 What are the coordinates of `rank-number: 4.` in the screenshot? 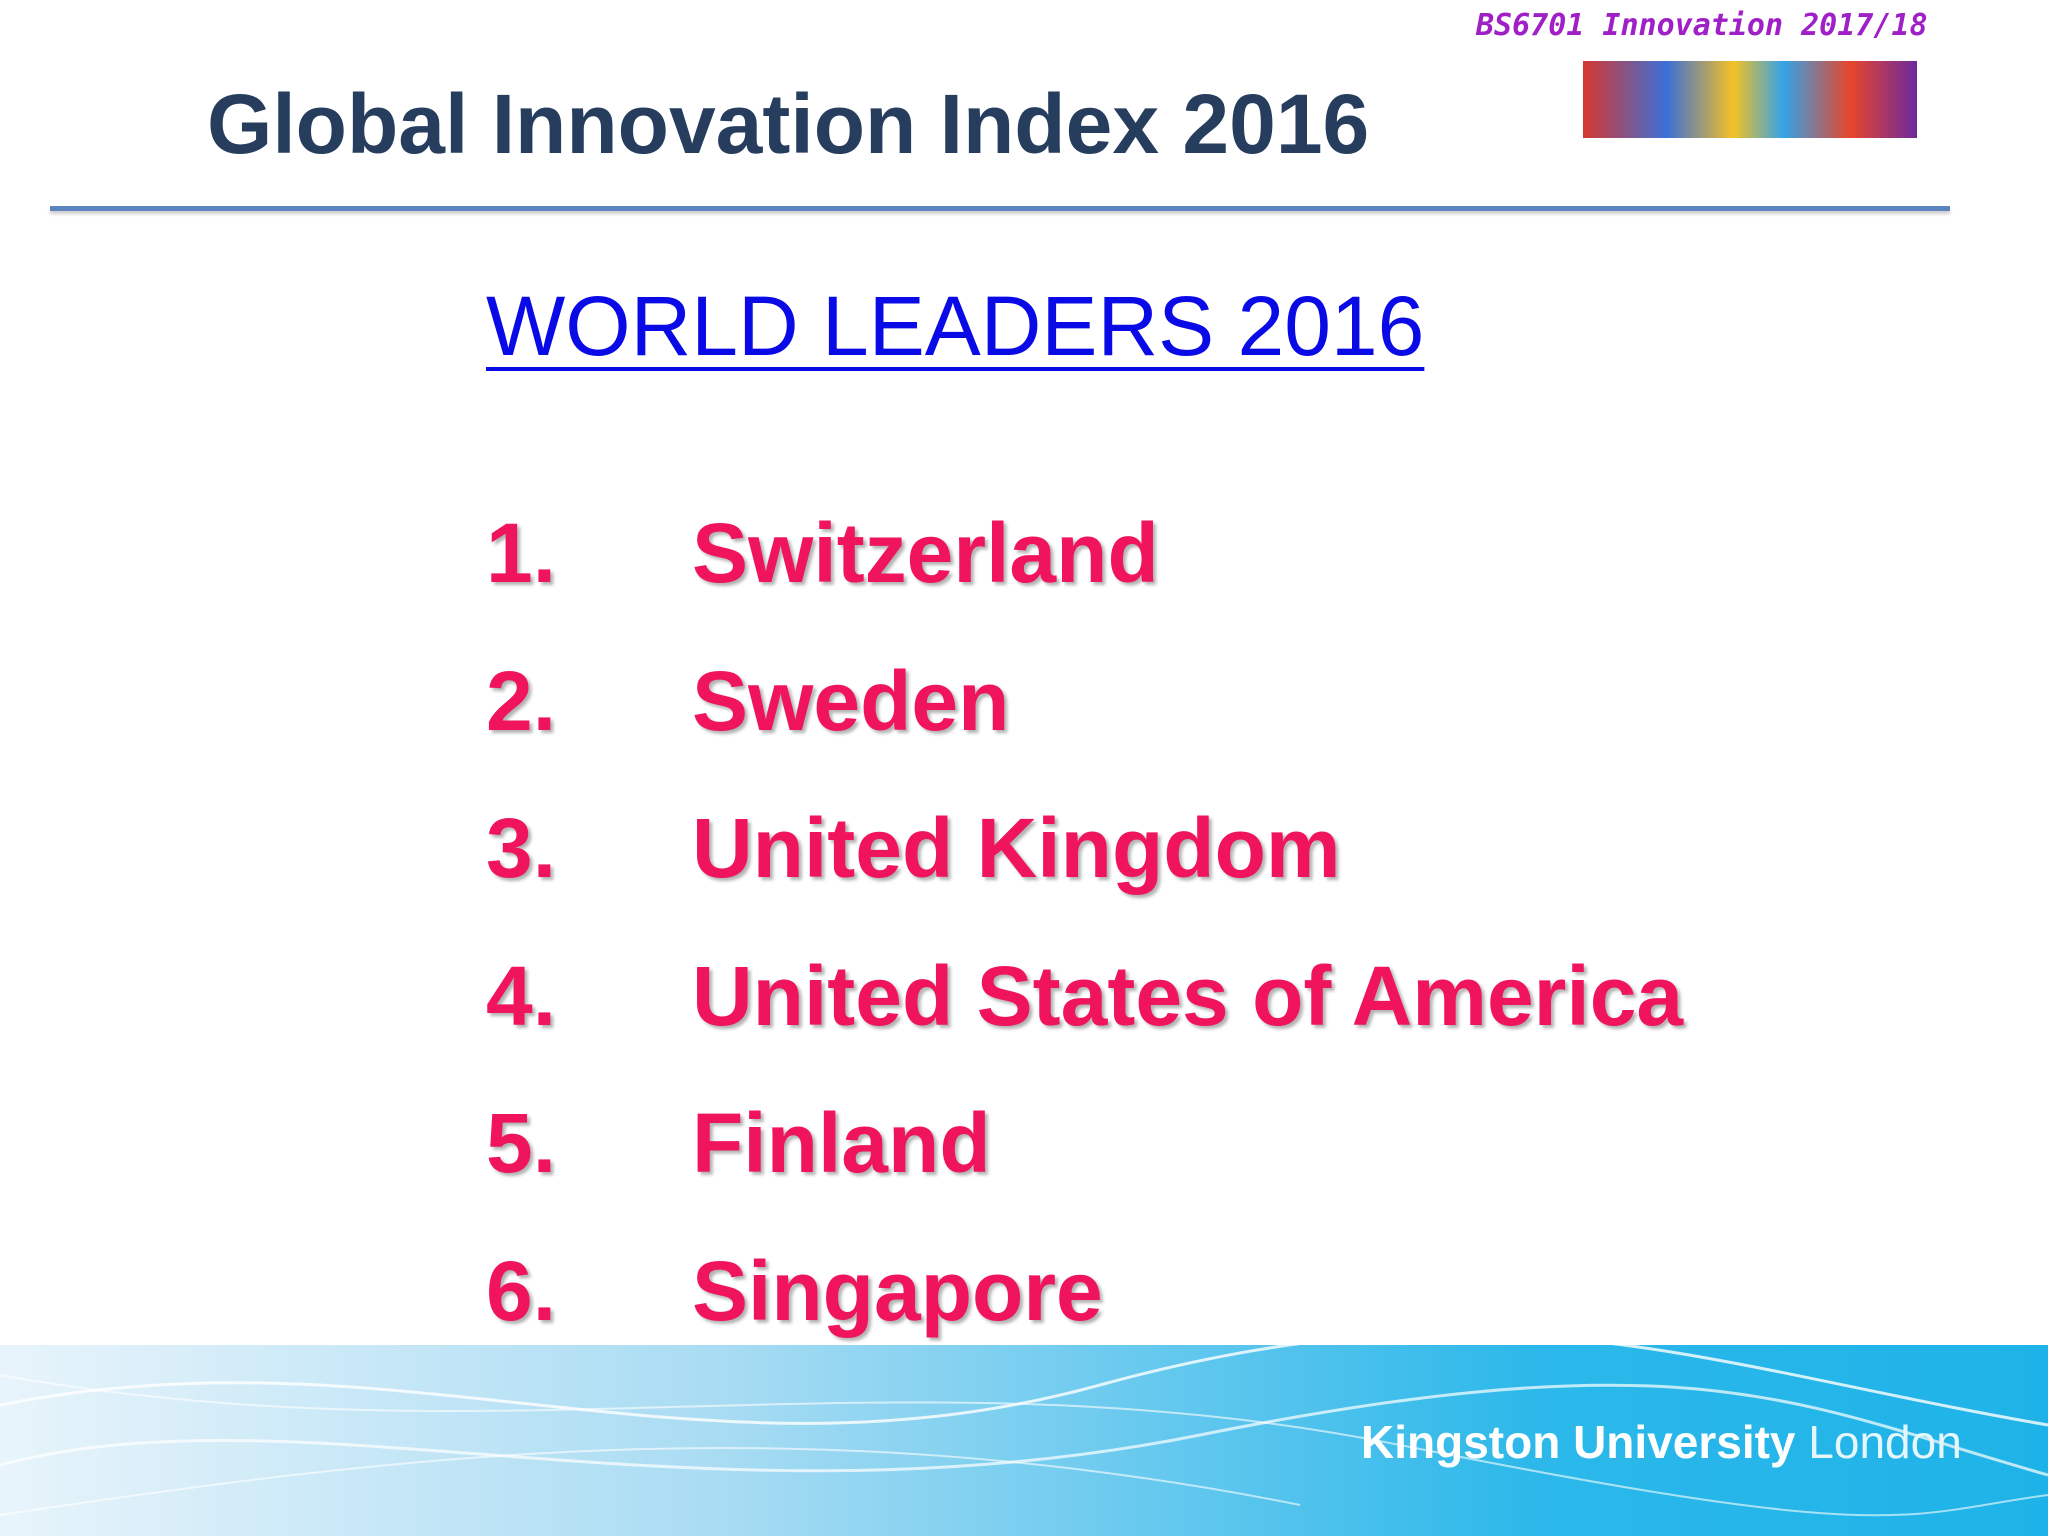 It's located at (521, 995).